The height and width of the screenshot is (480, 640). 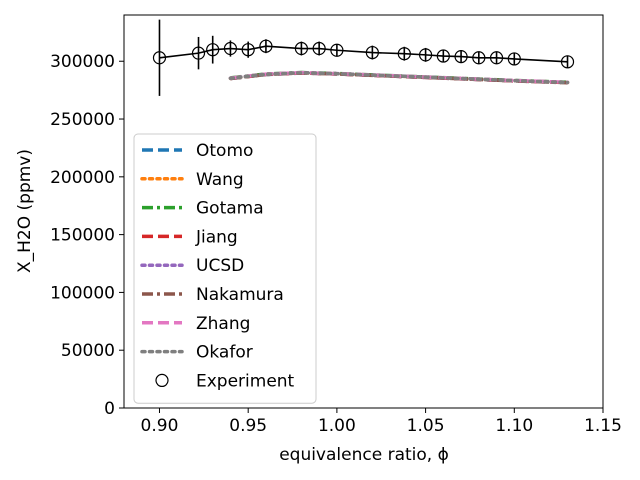 What do you see at coordinates (160, 426) in the screenshot?
I see `x-tick-label: 0.90` at bounding box center [160, 426].